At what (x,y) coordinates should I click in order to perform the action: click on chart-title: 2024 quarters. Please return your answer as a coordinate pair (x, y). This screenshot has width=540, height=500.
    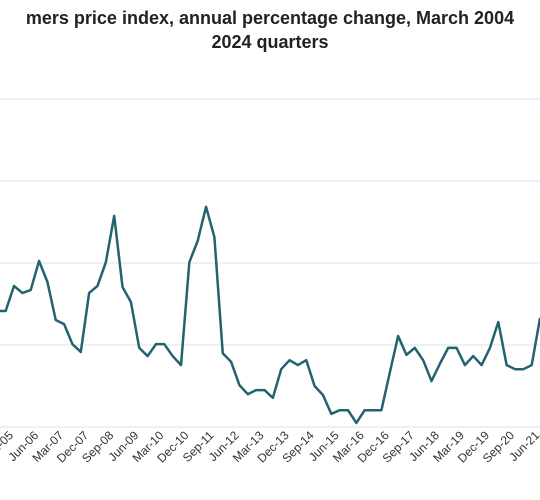
    Looking at the image, I should click on (269, 42).